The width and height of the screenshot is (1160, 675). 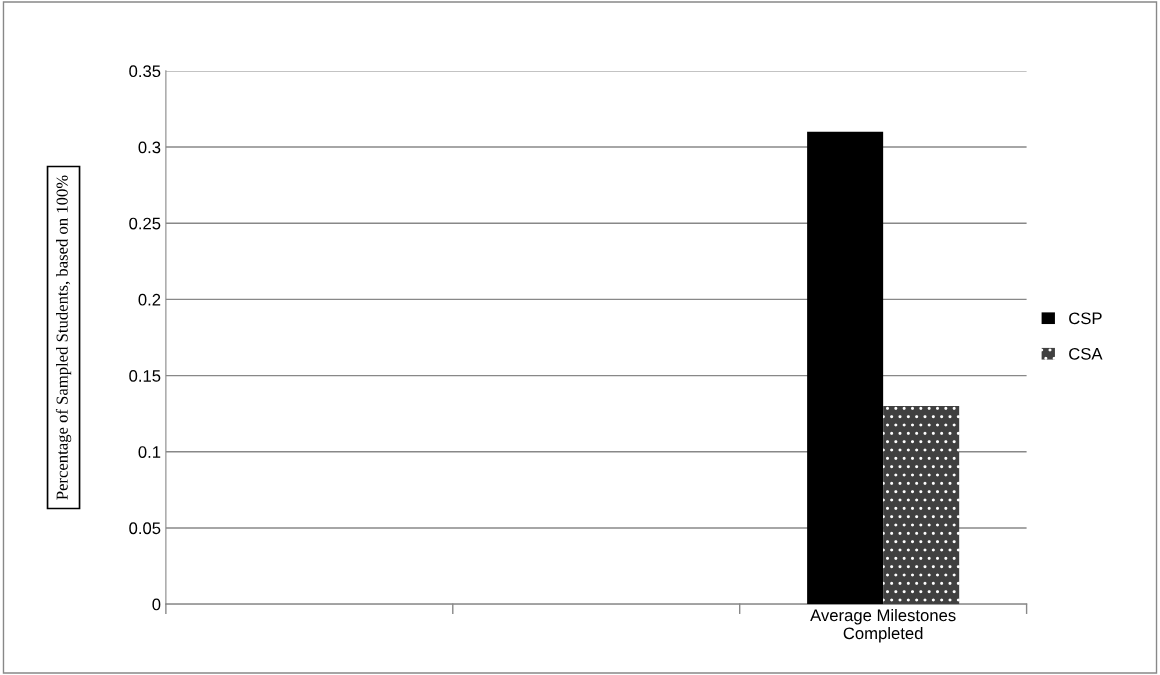 What do you see at coordinates (149, 147) in the screenshot?
I see `y-tick-label: 0.3` at bounding box center [149, 147].